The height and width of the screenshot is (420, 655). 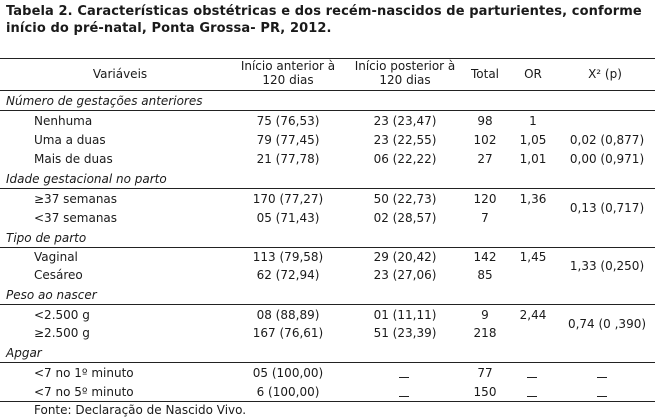 I want to click on header-early-line1: Início anterior à, so click(x=288, y=66).